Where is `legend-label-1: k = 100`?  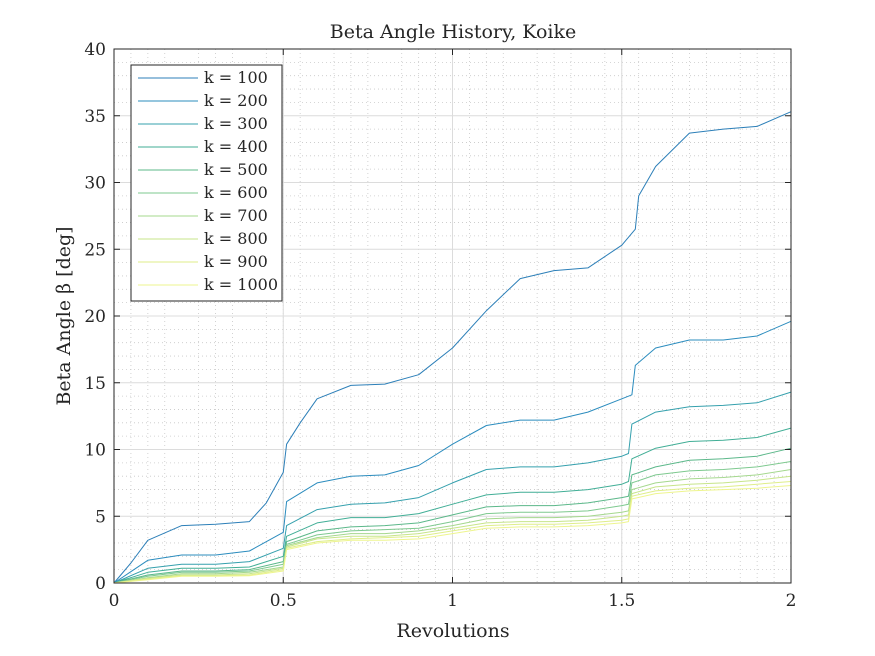 legend-label-1: k = 100 is located at coordinates (236, 77).